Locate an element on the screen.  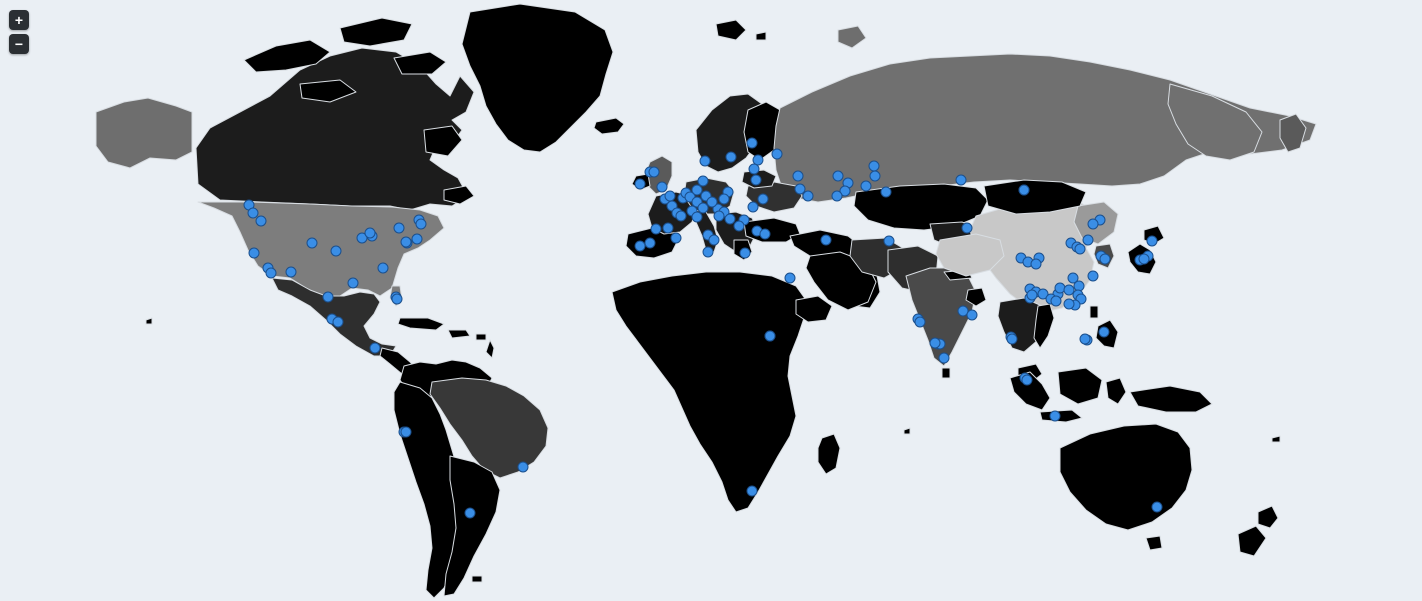
map-marker-perm is located at coordinates (866, 186).